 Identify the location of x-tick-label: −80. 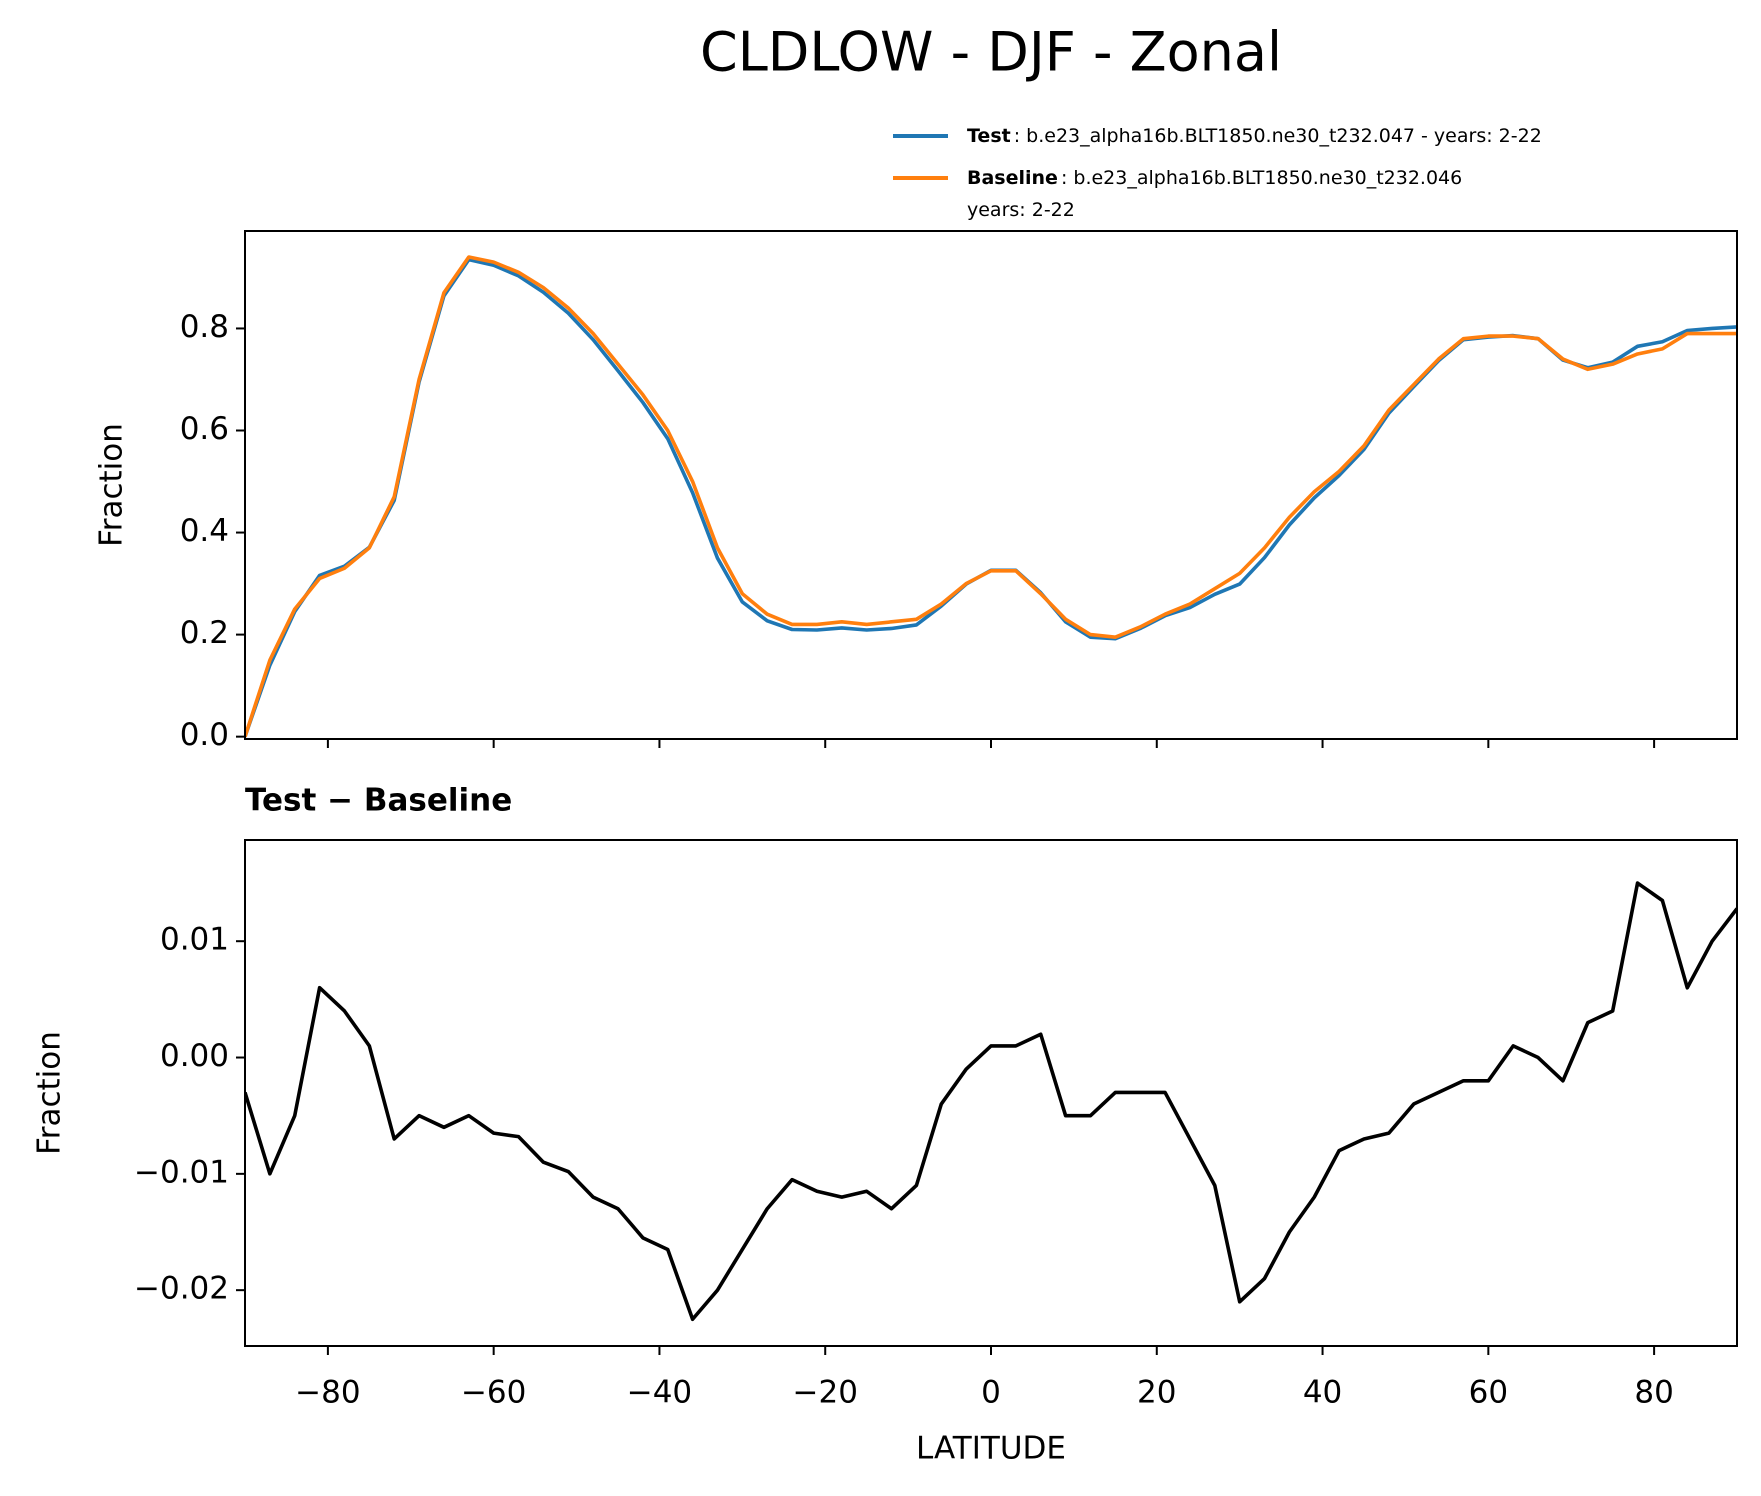
(327, 1393).